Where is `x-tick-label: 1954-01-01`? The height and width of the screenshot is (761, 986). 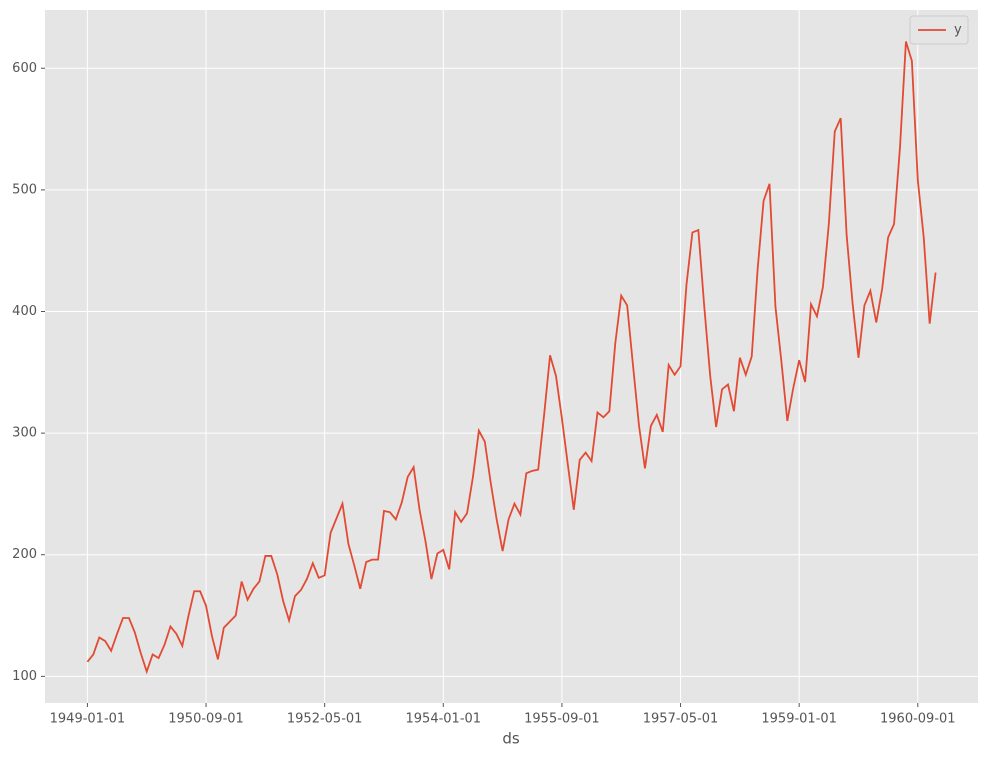 x-tick-label: 1954-01-01 is located at coordinates (444, 719).